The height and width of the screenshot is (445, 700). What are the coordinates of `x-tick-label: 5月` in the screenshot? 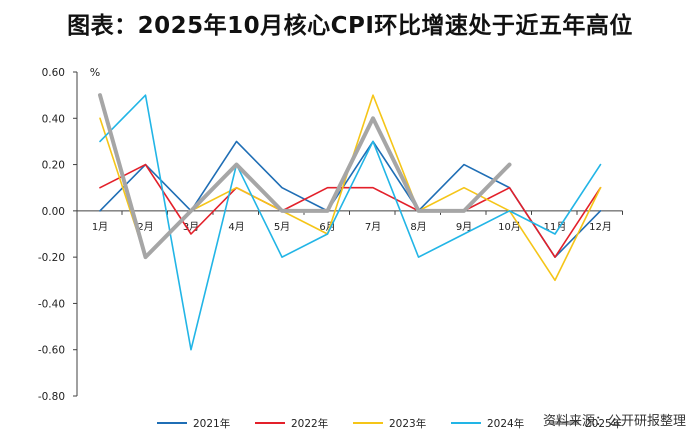 It's located at (282, 227).